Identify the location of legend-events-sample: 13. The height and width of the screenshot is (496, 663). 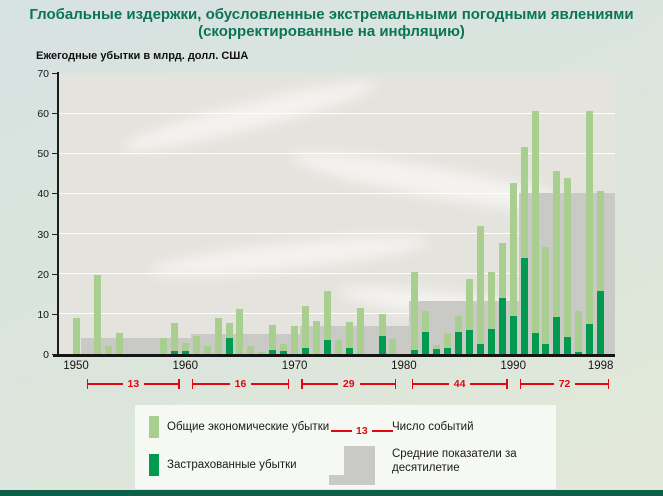
(362, 431).